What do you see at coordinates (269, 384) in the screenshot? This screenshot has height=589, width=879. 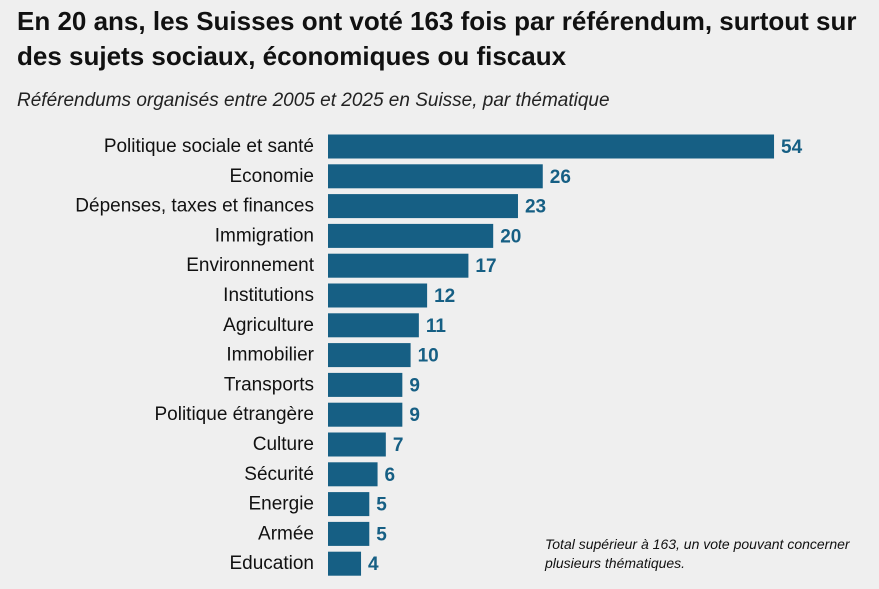 I see `category-label: Transports` at bounding box center [269, 384].